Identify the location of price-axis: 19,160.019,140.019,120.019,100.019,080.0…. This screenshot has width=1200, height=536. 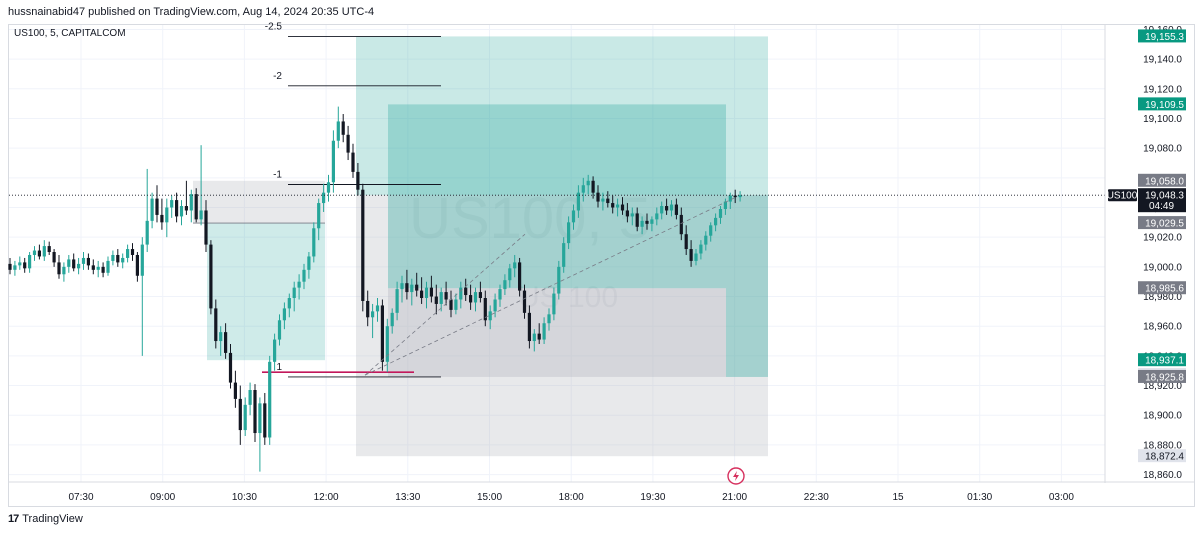
(1143, 253).